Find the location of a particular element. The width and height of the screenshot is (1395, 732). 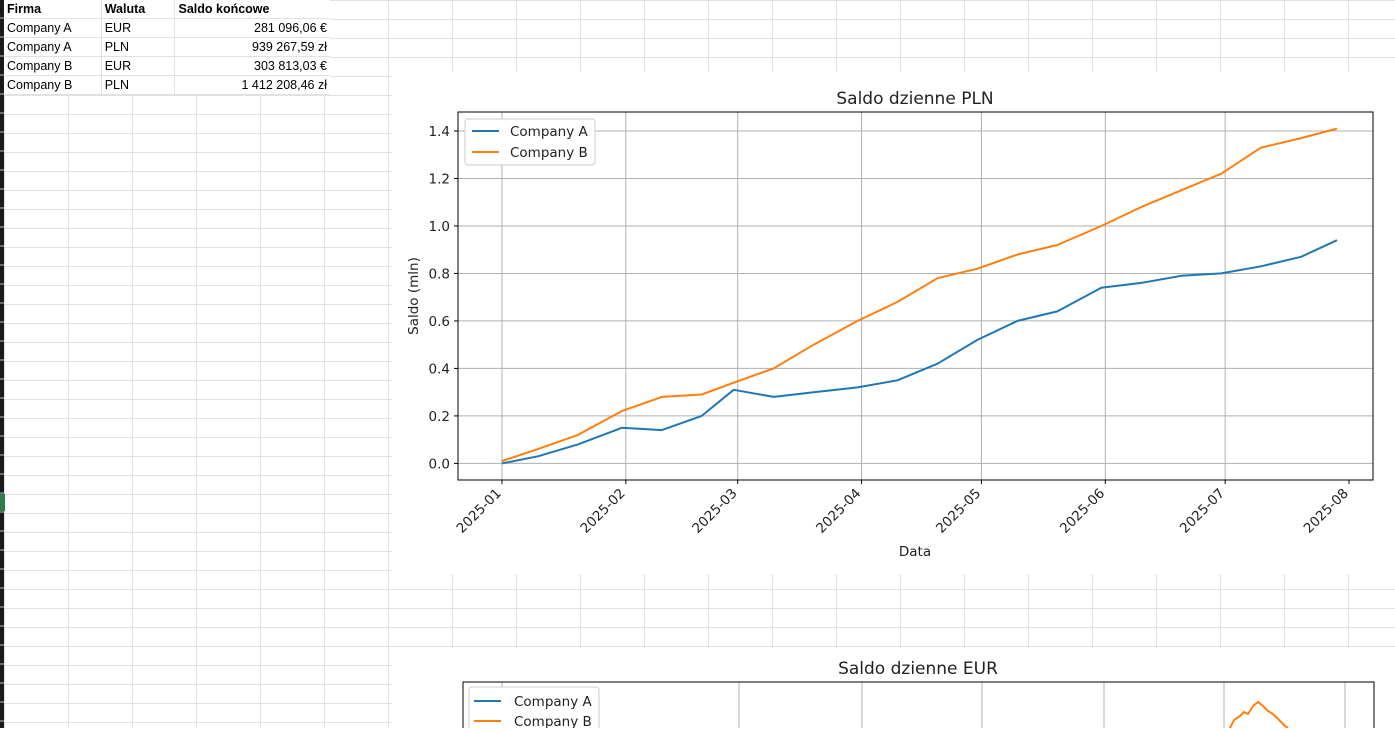

y-tick-label: 0.2 is located at coordinates (439, 417).